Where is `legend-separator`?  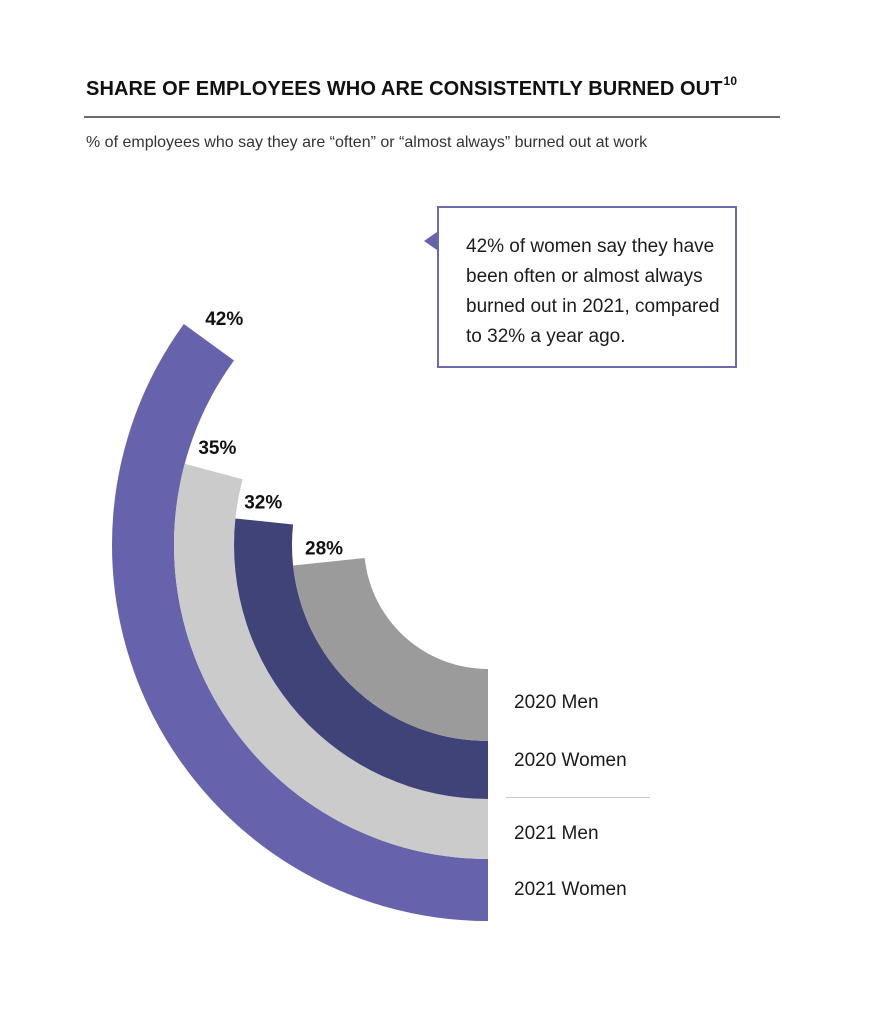 legend-separator is located at coordinates (578, 797).